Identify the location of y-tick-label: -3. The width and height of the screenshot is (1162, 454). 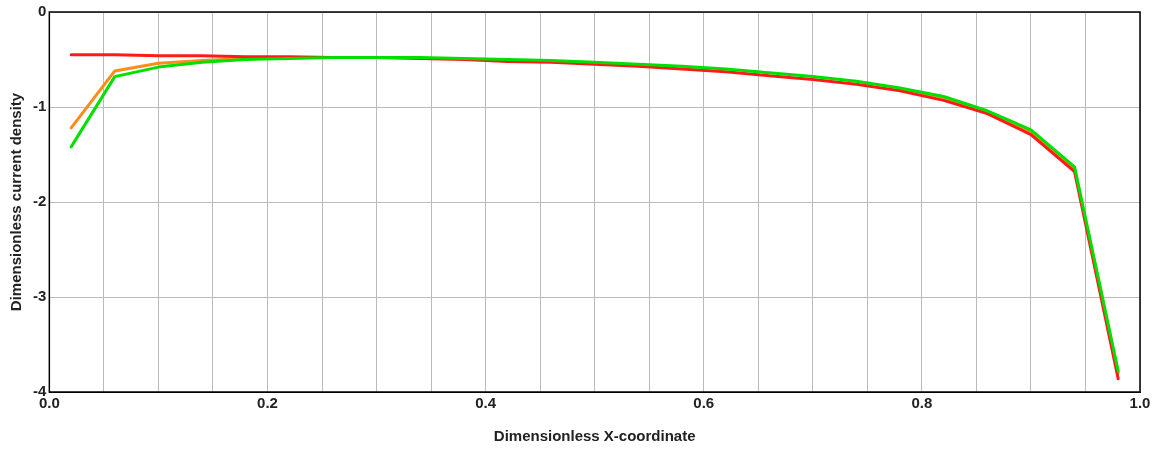
(39, 296).